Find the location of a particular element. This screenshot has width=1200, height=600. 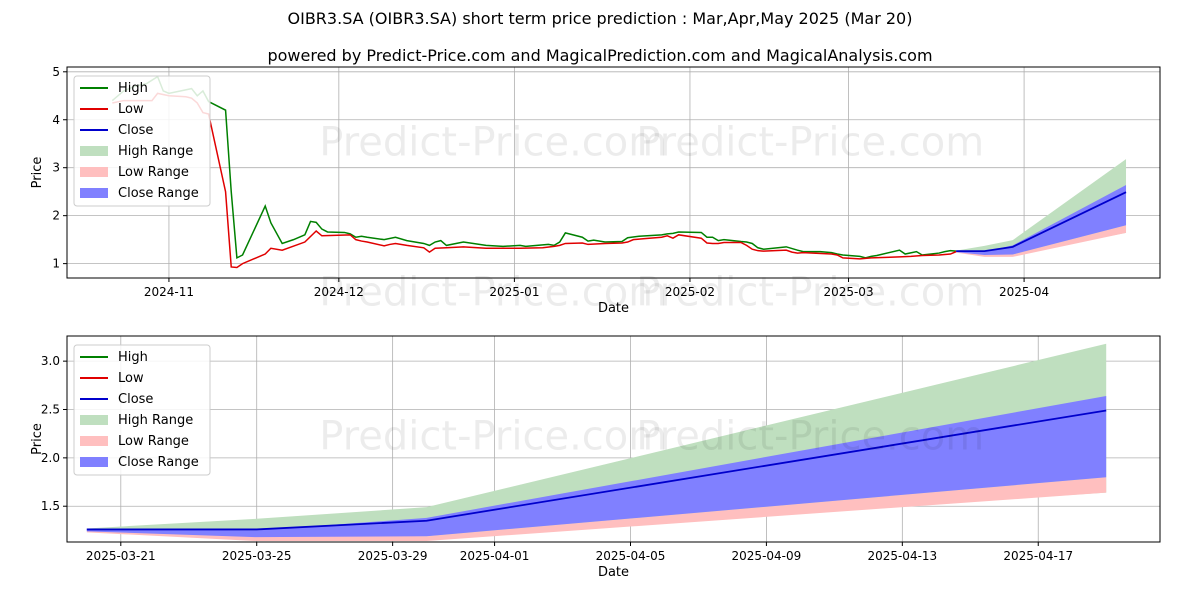

panel-top-x-tick-label: 2025-04 is located at coordinates (1024, 292).